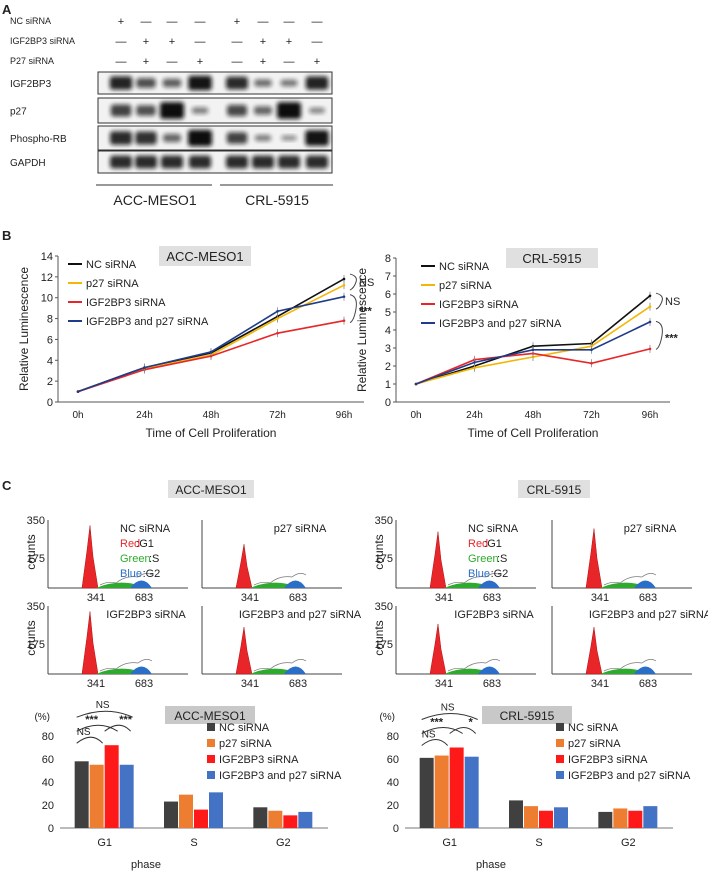 This screenshot has height=887, width=708. Describe the element at coordinates (137, 544) in the screenshot. I see `legend-colon: :` at that location.